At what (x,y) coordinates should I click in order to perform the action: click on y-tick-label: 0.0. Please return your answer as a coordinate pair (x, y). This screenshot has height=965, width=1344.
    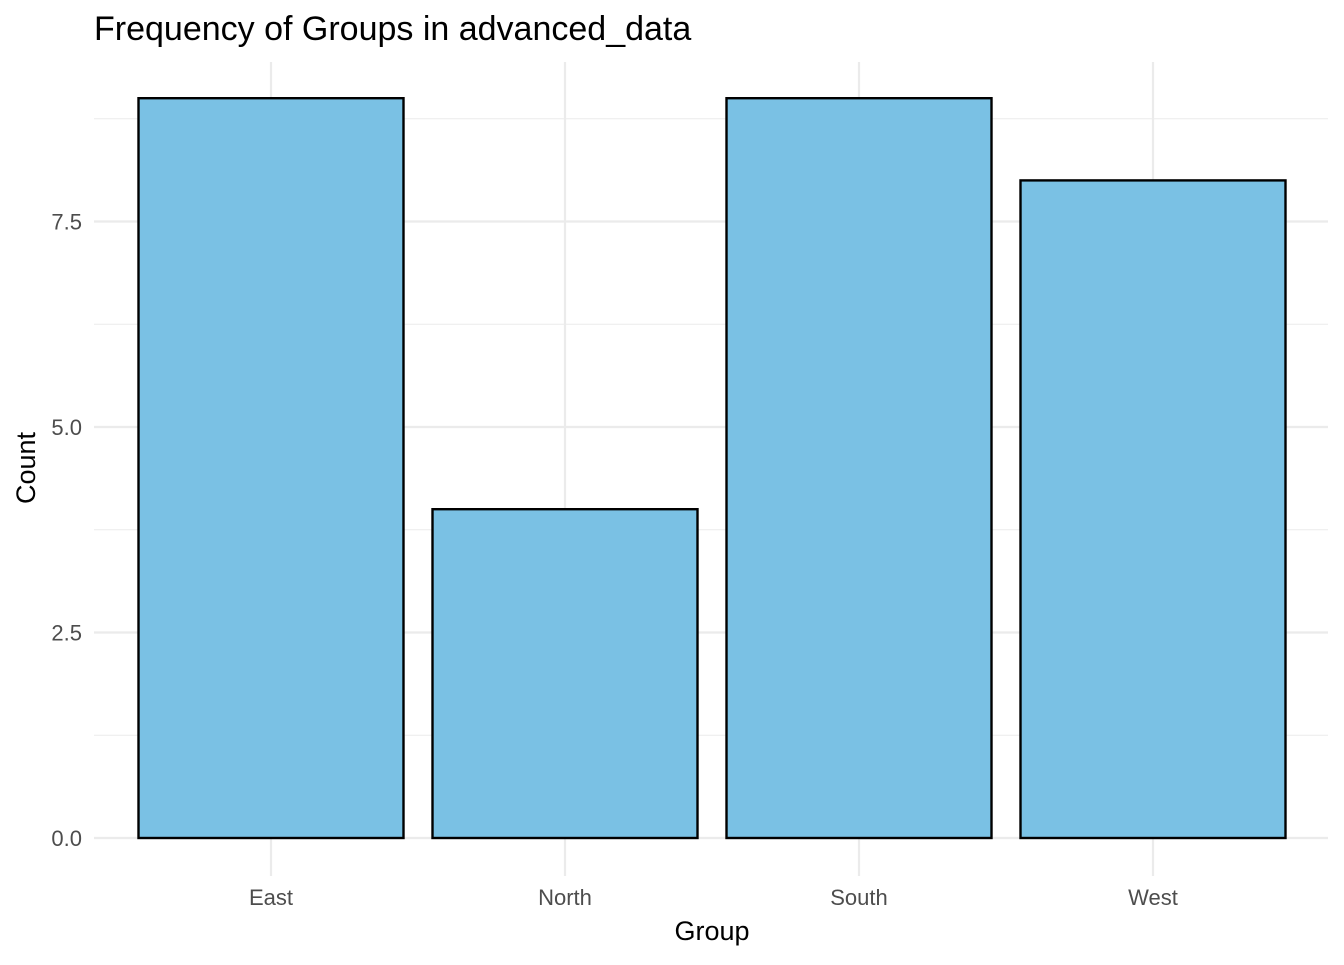
    Looking at the image, I should click on (66, 838).